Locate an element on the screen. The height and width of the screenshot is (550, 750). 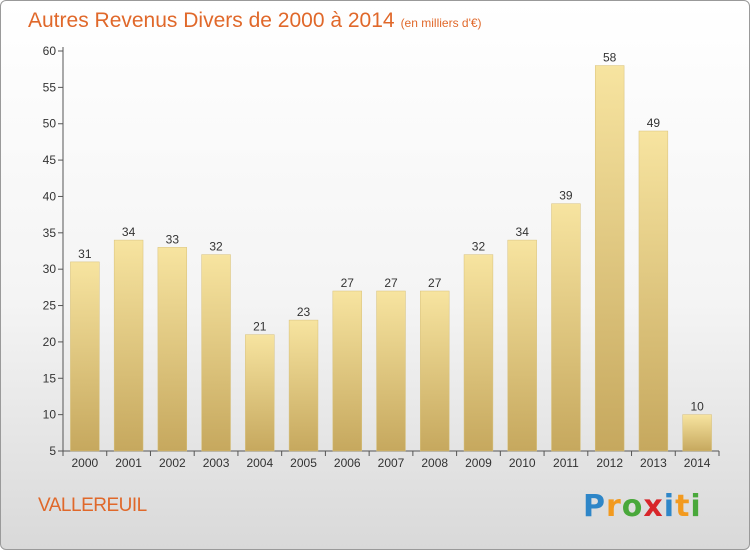
y-tick-label: 40 is located at coordinates (50, 196).